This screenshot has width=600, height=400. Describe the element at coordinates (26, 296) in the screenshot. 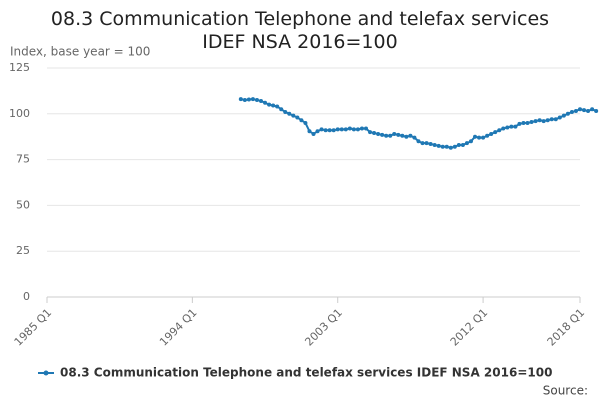

I see `y-tick-label: 0` at that location.